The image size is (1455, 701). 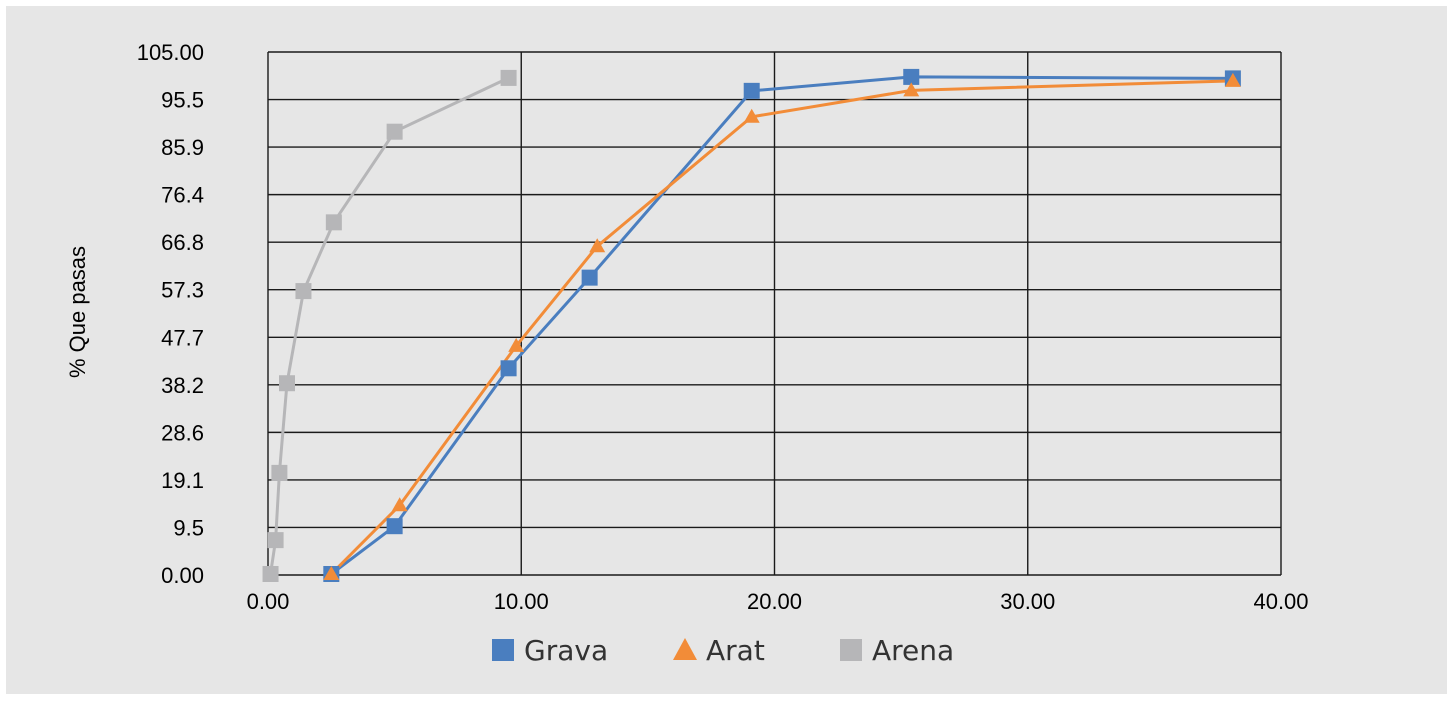 I want to click on x-tick-label: 0.00, so click(x=268, y=601).